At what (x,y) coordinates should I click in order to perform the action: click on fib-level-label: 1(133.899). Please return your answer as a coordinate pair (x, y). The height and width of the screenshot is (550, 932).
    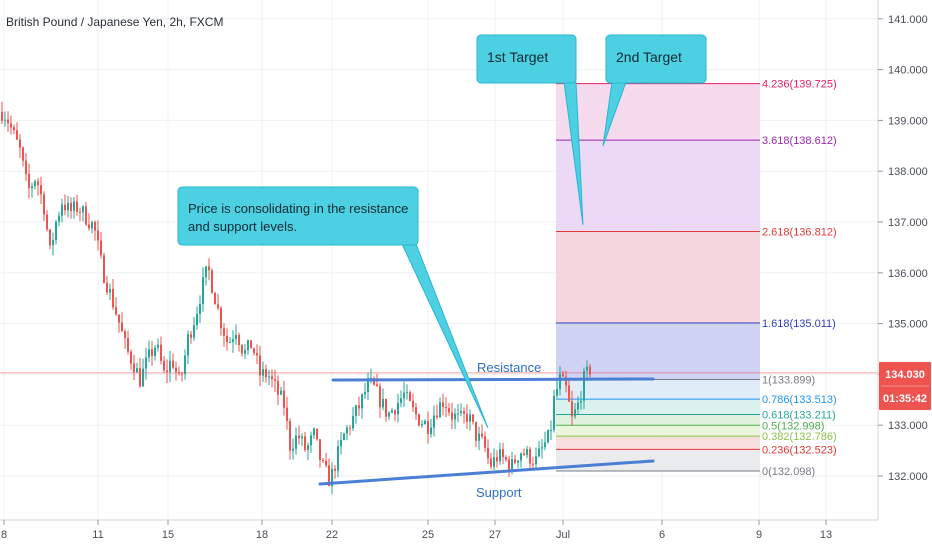
    Looking at the image, I should click on (788, 381).